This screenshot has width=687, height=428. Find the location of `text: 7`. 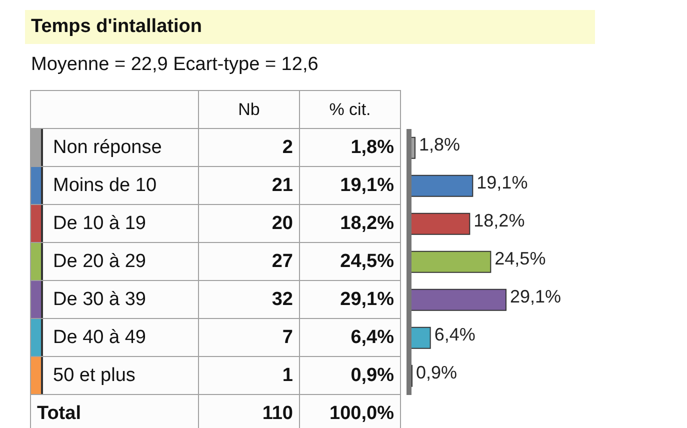

text: 7 is located at coordinates (249, 337).